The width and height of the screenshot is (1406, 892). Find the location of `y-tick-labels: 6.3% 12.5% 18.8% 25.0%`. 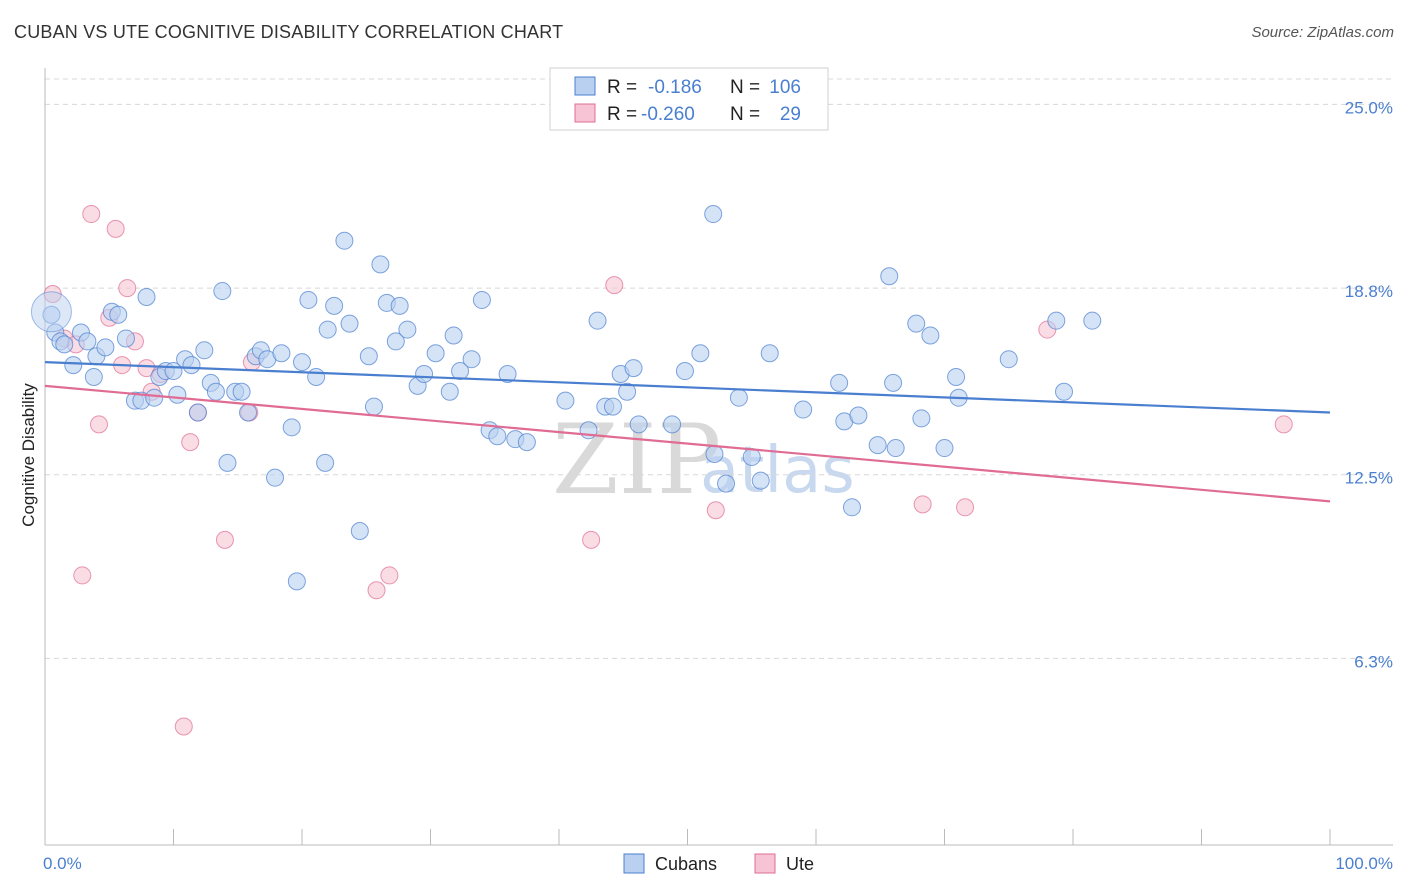

y-tick-labels: 6.3% 12.5% 18.8% 25.0% is located at coordinates (1369, 384).